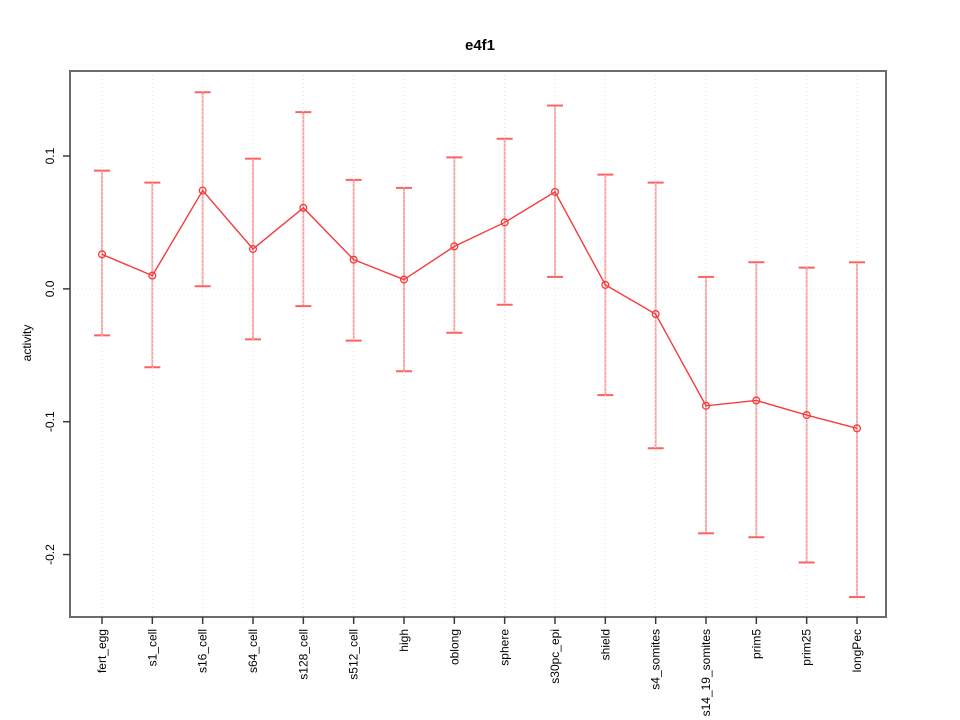  Describe the element at coordinates (152, 647) in the screenshot. I see `x-tick-label: s1_cell` at that location.